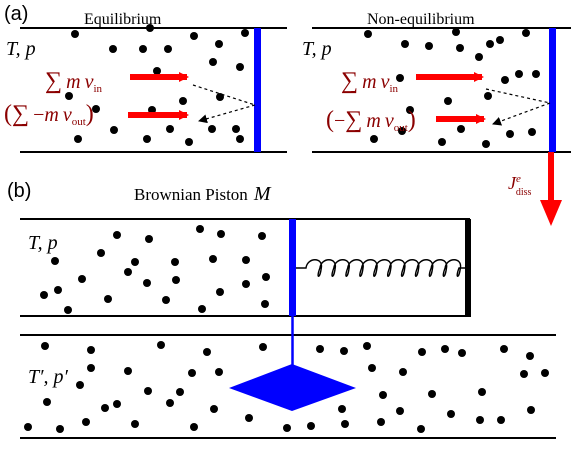  What do you see at coordinates (412, 120) in the screenshot?
I see `non-equilibrium-out-close-paren: )` at bounding box center [412, 120].